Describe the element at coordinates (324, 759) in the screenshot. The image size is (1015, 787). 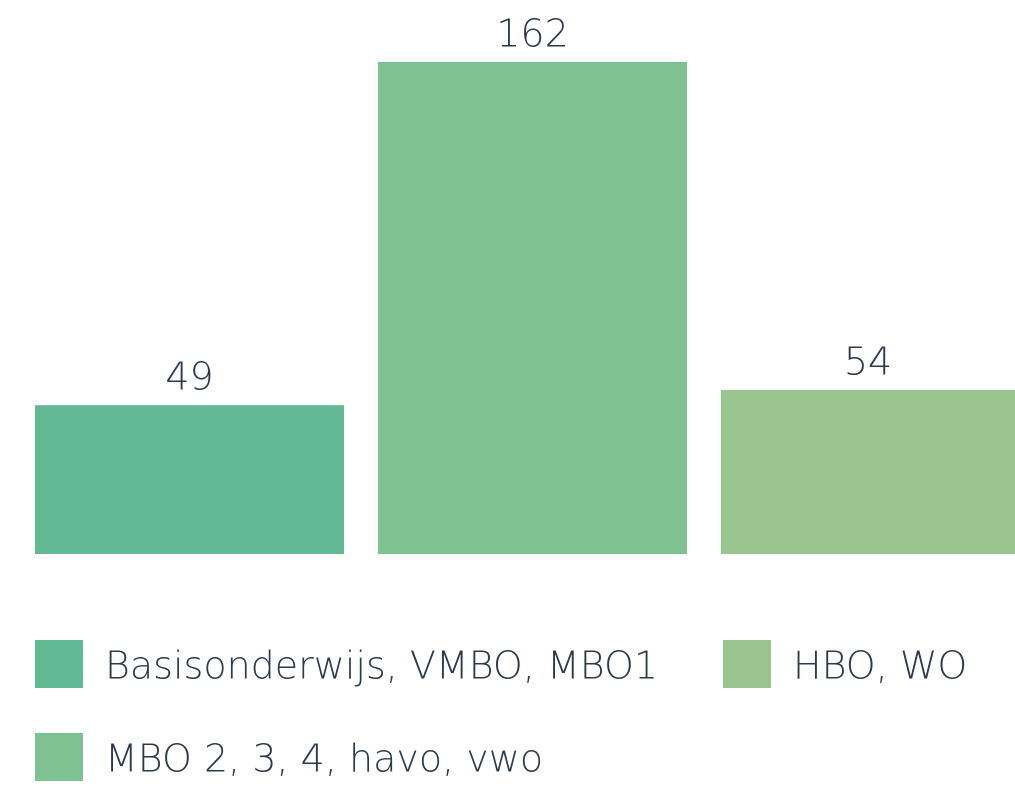
I see `legend-label: MBO 2, 3, 4, havo, vwo` at that location.